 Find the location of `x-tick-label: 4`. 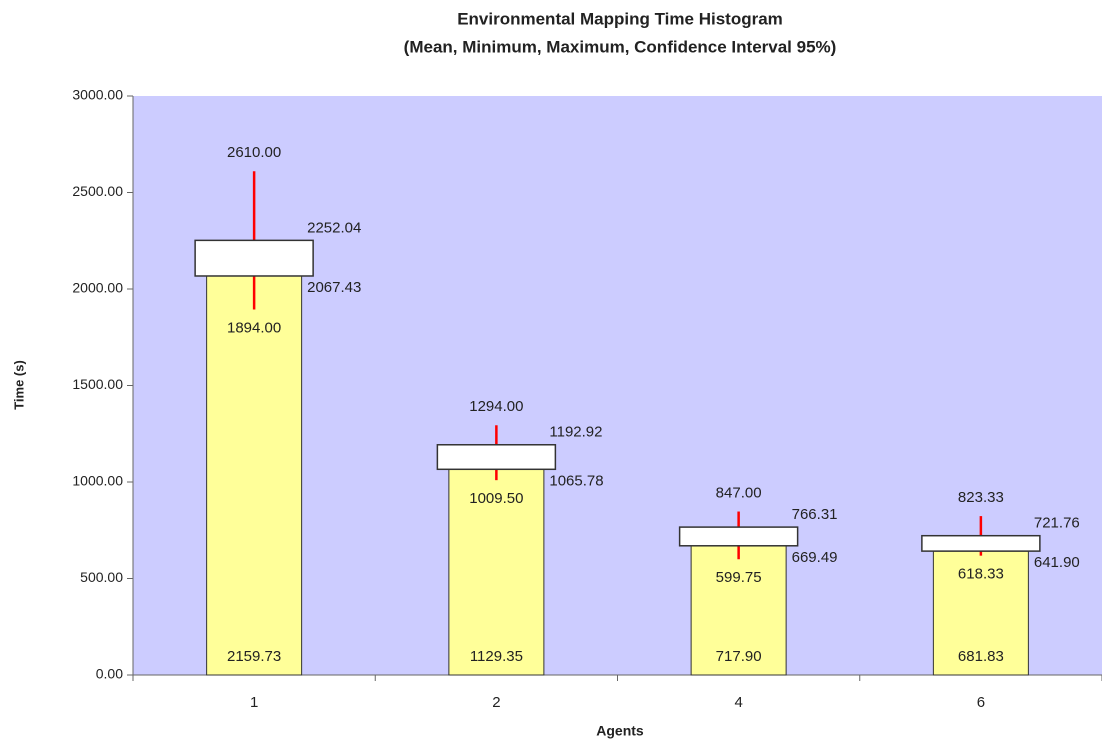

x-tick-label: 4 is located at coordinates (738, 702).